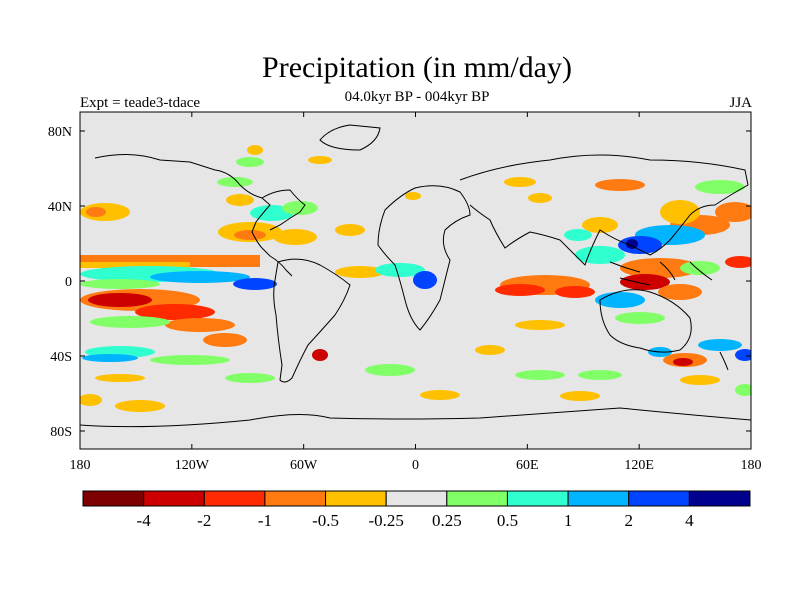  I want to click on colorbar-label: 0.5, so click(507, 520).